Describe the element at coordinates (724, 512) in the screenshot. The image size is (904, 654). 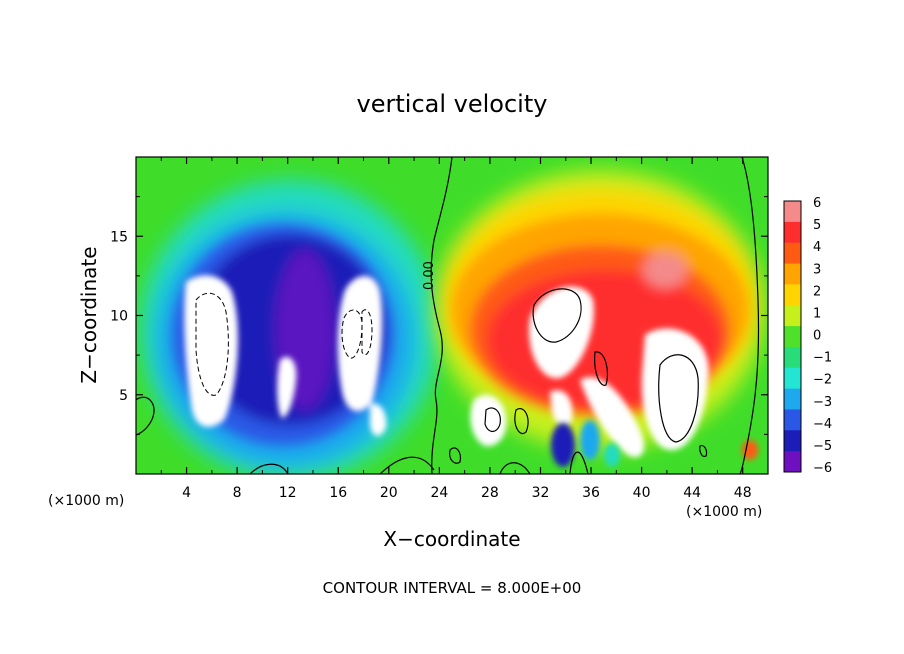
I see `x-unit-right: (×1000 m)` at that location.